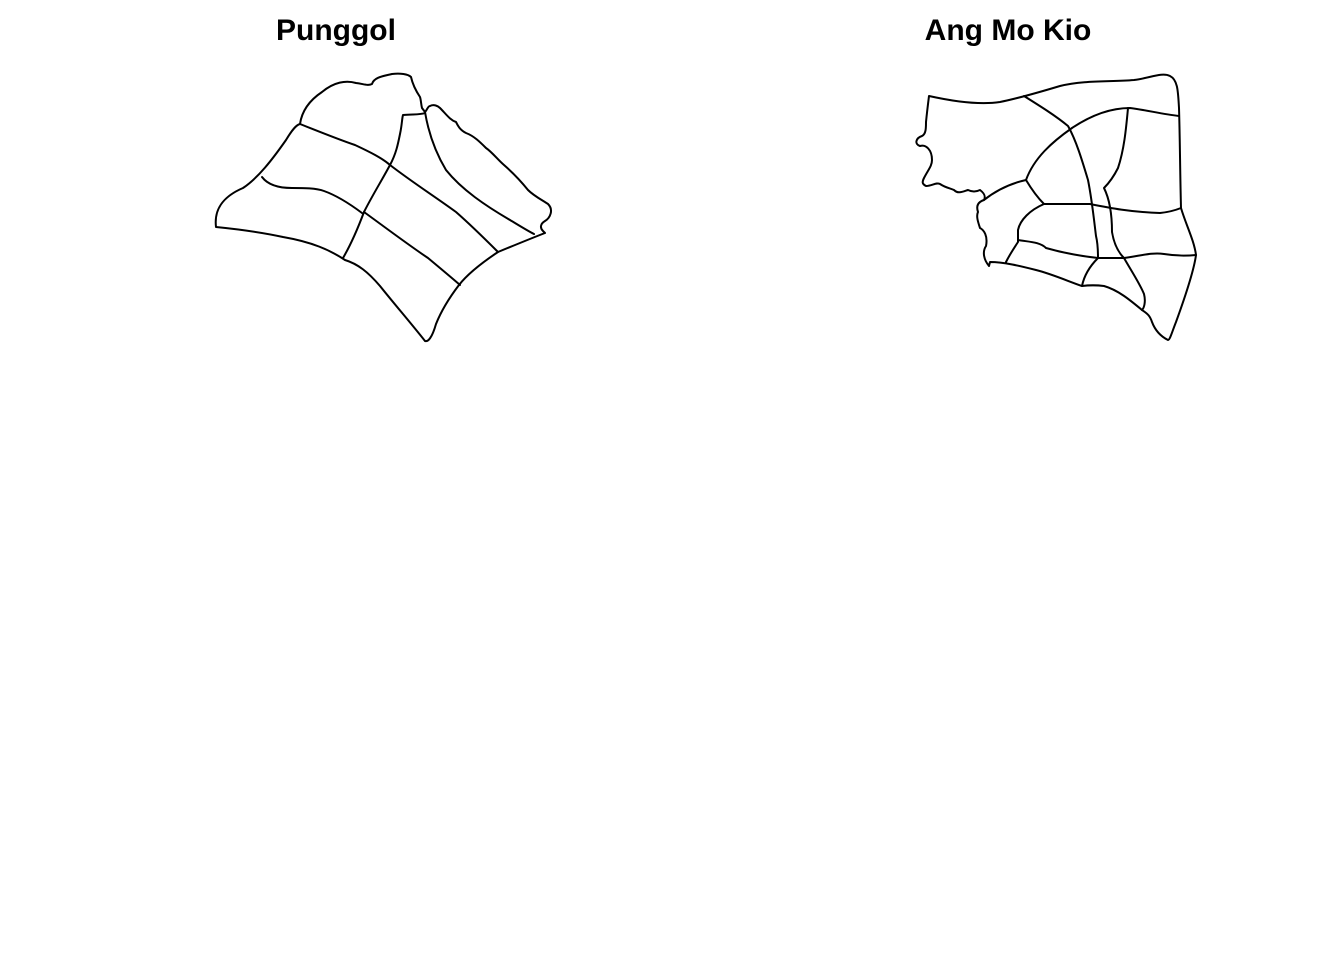  What do you see at coordinates (336, 30) in the screenshot?
I see `map-title-punggol: Punggol` at bounding box center [336, 30].